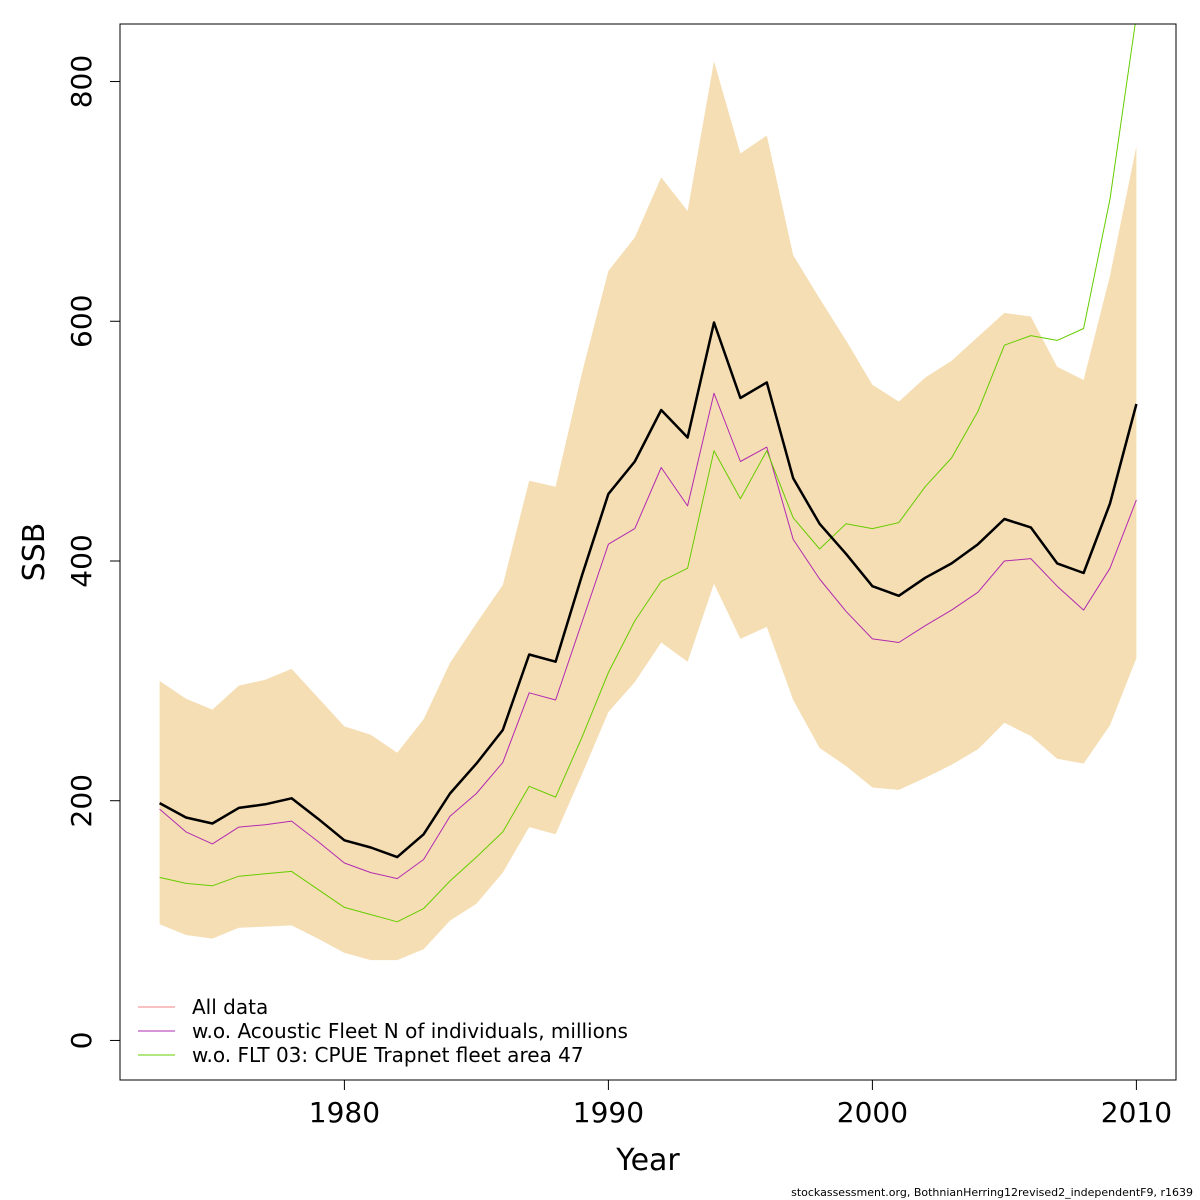 Image resolution: width=1200 pixels, height=1200 pixels. Describe the element at coordinates (608, 1112) in the screenshot. I see `x-tick-label: 1990` at that location.